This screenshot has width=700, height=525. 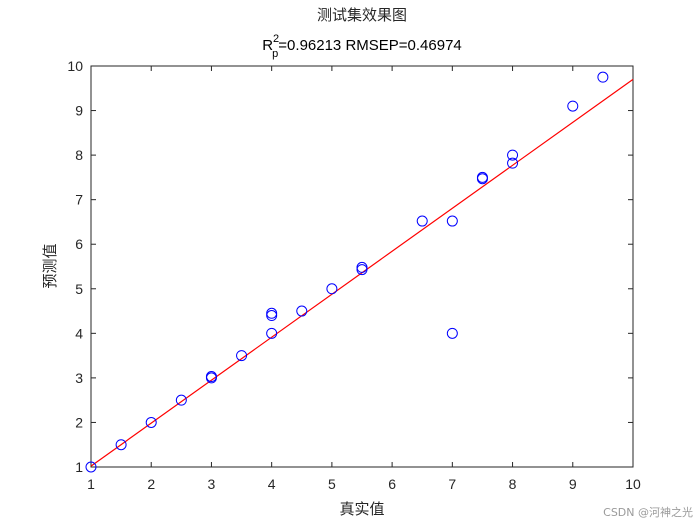 What do you see at coordinates (75, 66) in the screenshot?
I see `y-tick-label: 10` at bounding box center [75, 66].